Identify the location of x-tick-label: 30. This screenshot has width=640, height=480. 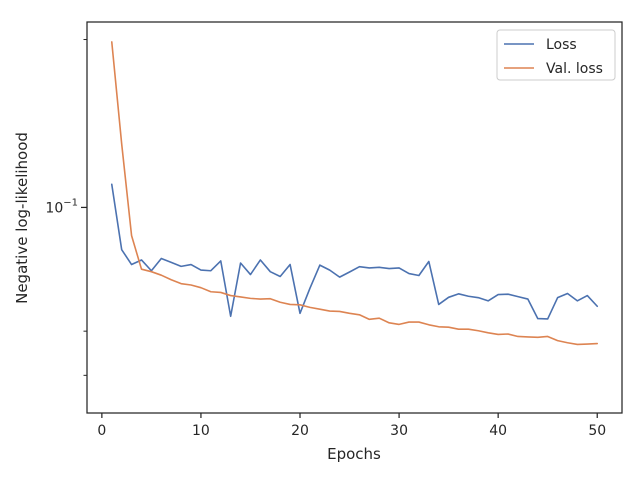
(399, 431).